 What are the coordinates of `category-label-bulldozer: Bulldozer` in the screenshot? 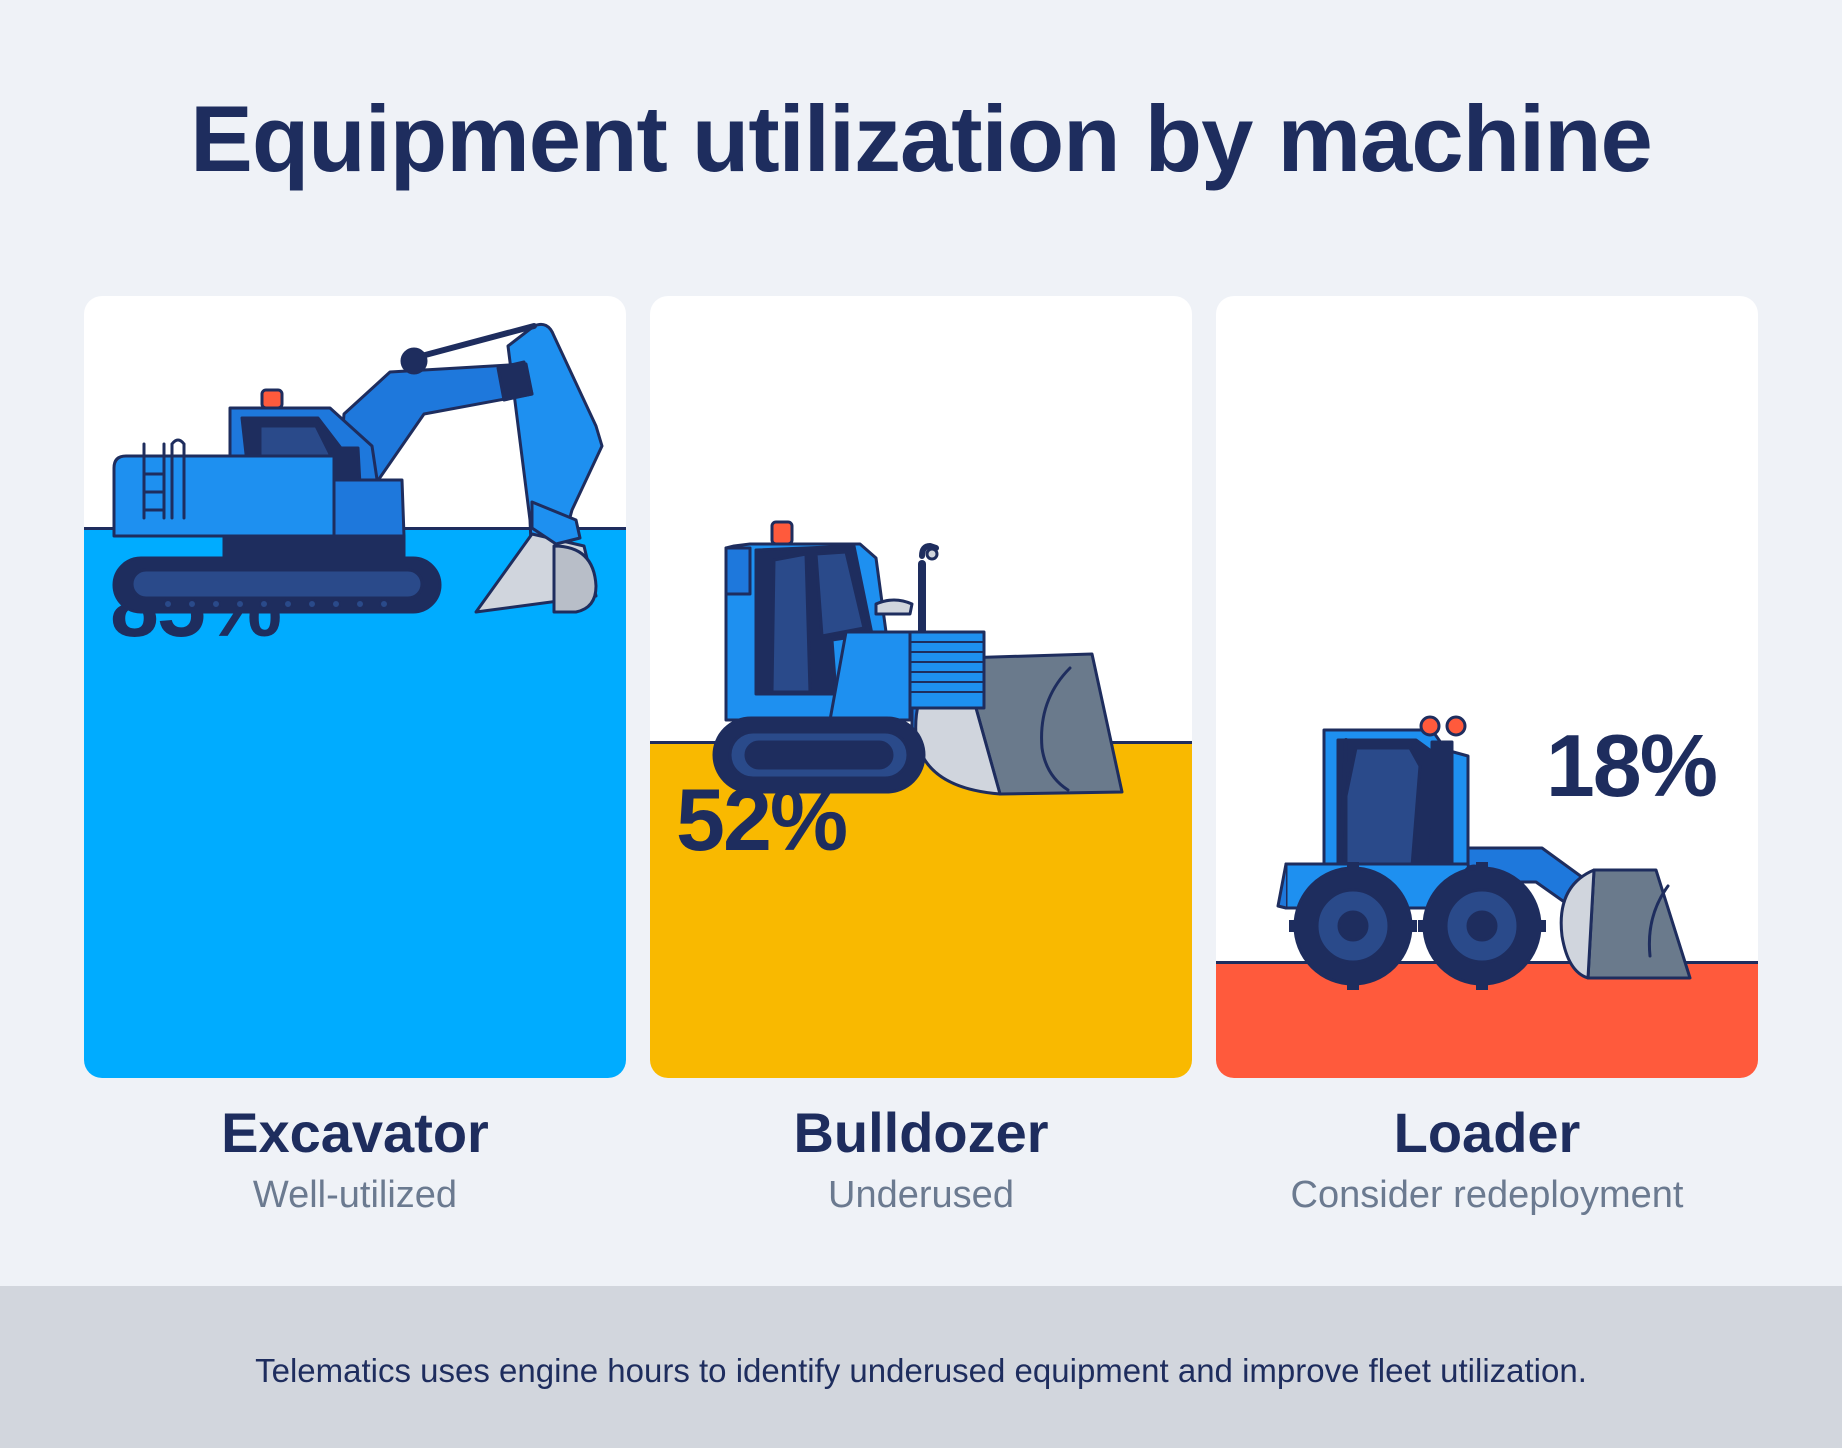 It's located at (921, 1132).